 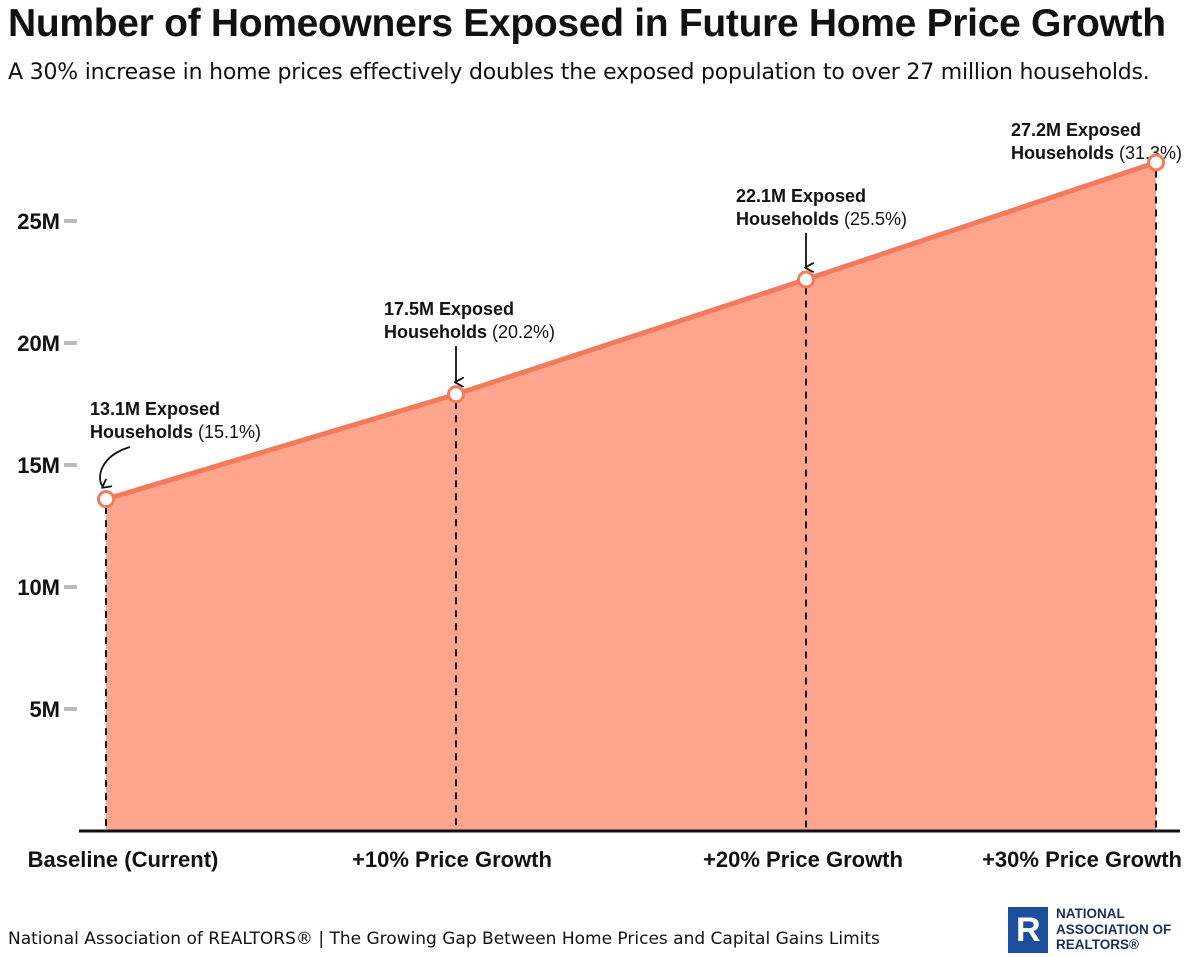 I want to click on realtor-r-logo-mark: R, so click(x=1028, y=930).